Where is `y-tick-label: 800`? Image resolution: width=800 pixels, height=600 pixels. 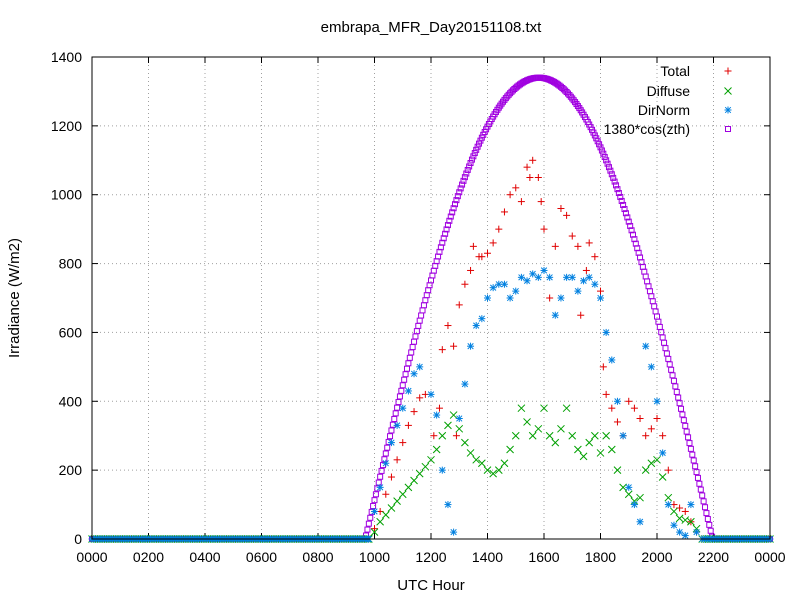
y-tick-label: 800 is located at coordinates (71, 264).